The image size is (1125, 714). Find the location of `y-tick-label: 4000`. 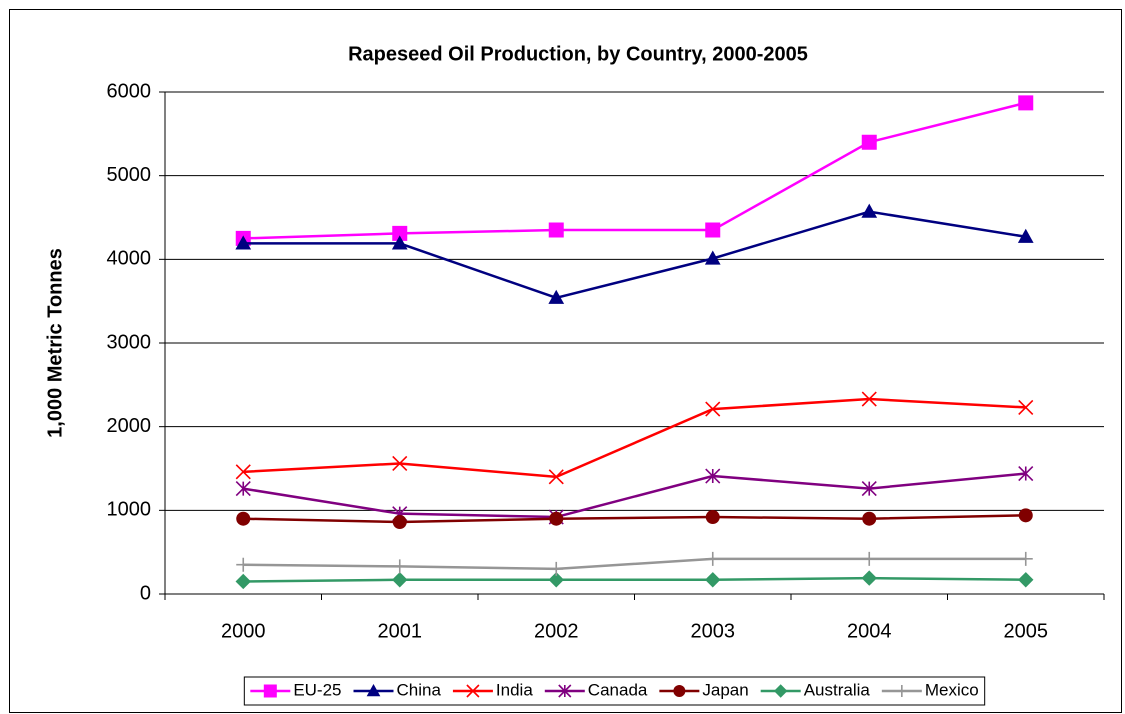

y-tick-label: 4000 is located at coordinates (129, 259).